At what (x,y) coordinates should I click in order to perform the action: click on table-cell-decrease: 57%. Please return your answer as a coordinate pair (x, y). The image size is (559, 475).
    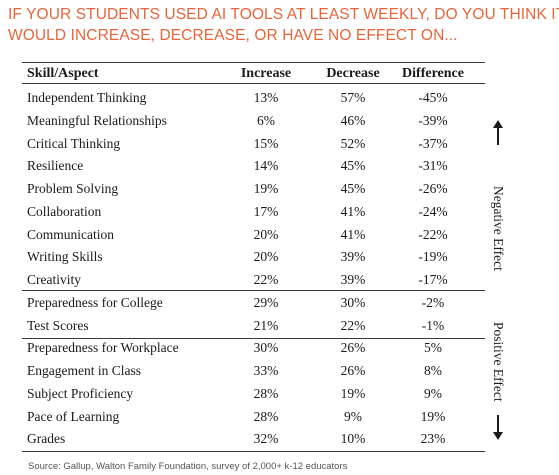
    Looking at the image, I should click on (353, 97).